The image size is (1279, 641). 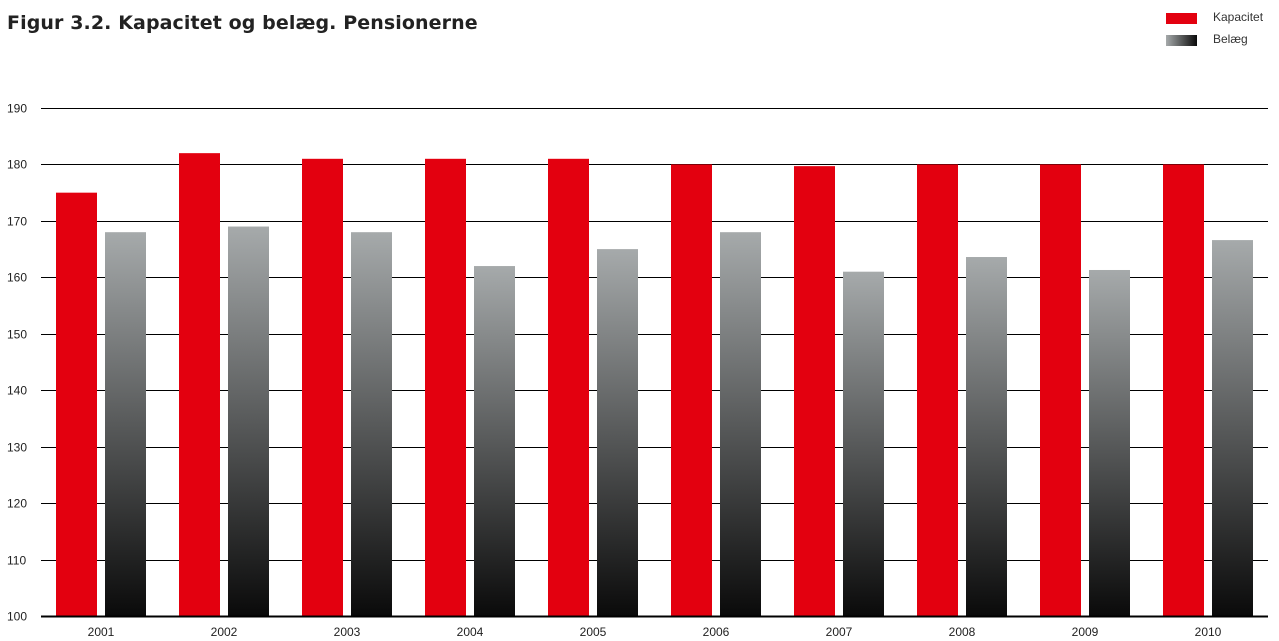 I want to click on x-tick-label: 2005, so click(x=593, y=632).